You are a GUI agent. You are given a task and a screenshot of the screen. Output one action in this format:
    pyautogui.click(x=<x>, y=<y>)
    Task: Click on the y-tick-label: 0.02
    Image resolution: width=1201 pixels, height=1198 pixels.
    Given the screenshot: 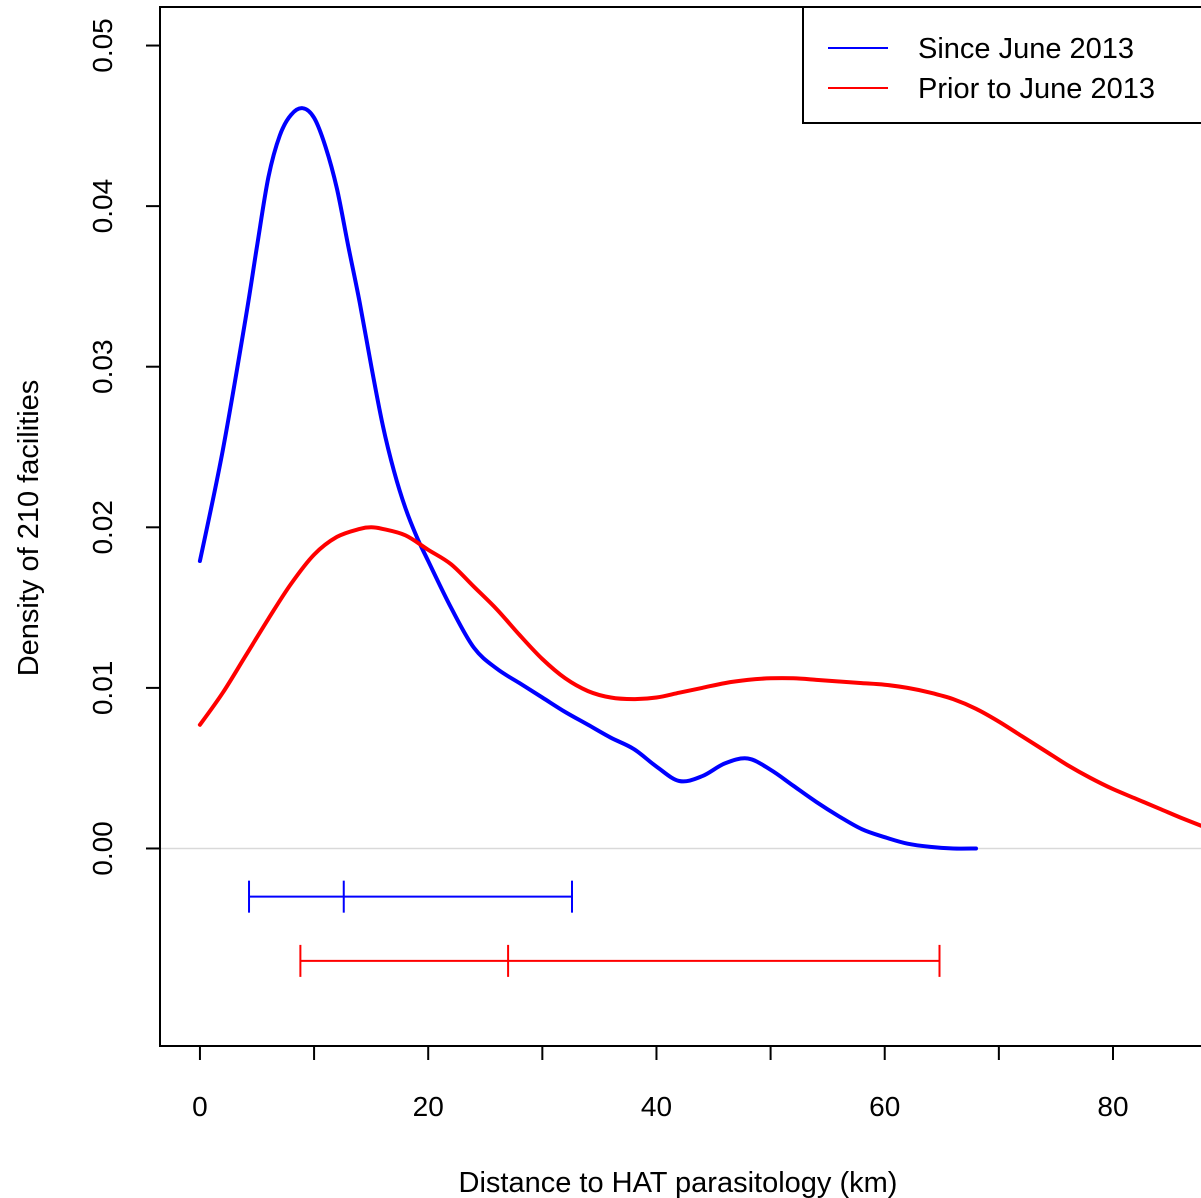 What is the action you would take?
    pyautogui.click(x=102, y=527)
    